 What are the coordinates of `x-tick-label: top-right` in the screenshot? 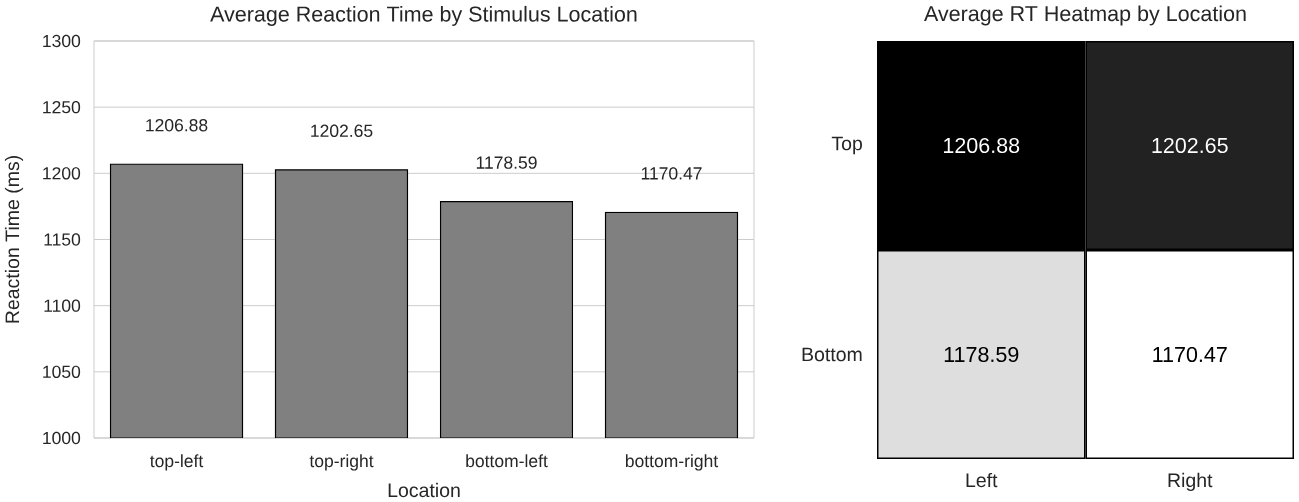 It's located at (341, 462).